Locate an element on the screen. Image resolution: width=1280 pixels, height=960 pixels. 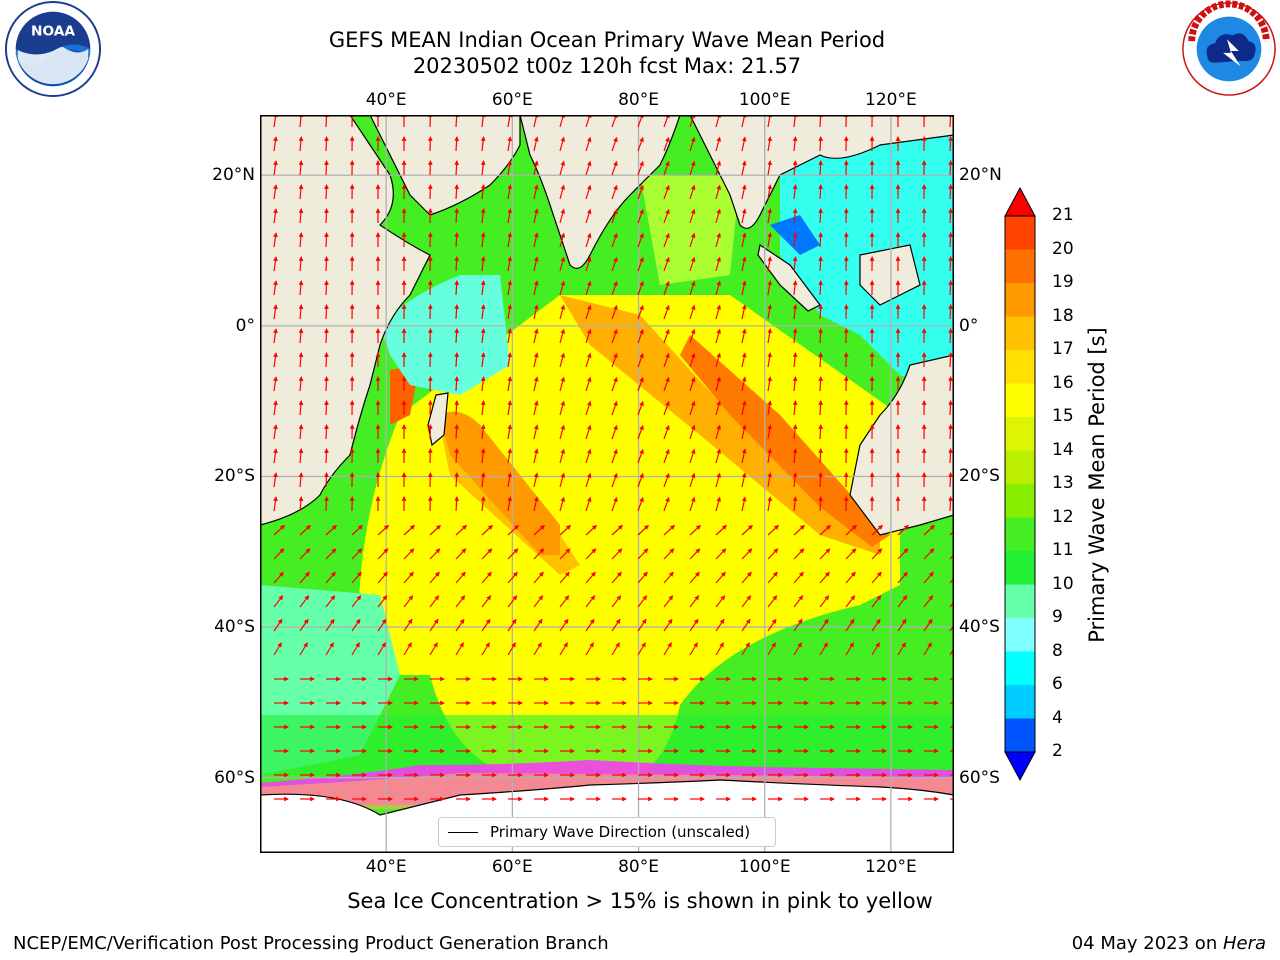
land-borneo is located at coordinates (890, 275).